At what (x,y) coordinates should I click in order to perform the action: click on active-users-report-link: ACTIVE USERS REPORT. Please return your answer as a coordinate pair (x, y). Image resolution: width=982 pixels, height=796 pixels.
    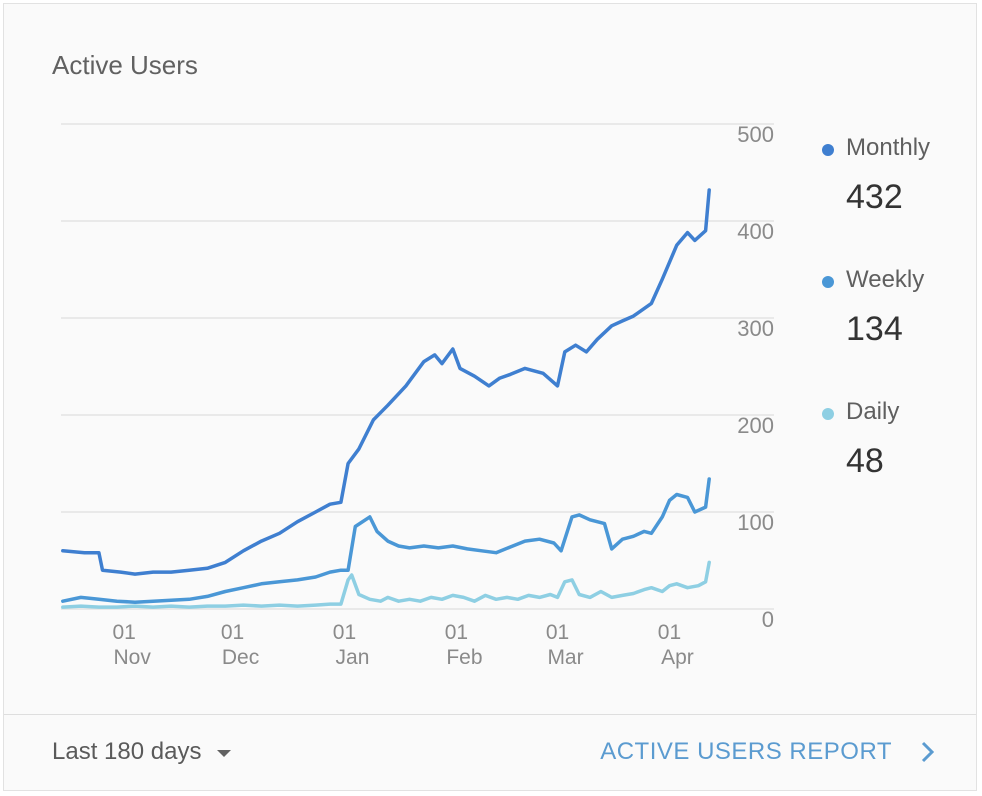
    Looking at the image, I should click on (768, 752).